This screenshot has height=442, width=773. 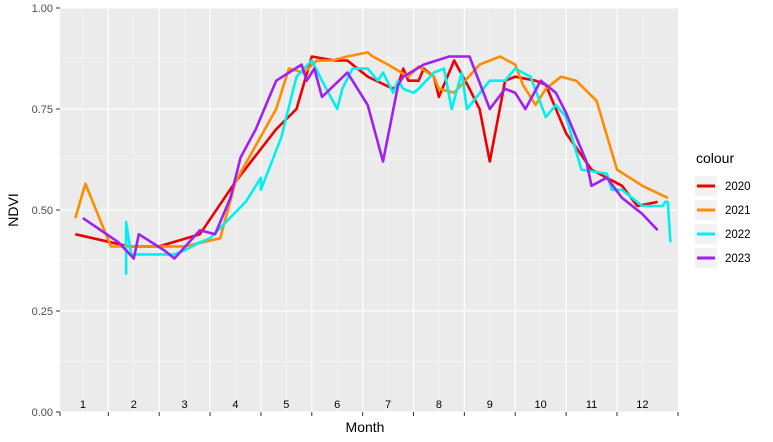 What do you see at coordinates (42, 312) in the screenshot?
I see `y-tick-label: 0.25` at bounding box center [42, 312].